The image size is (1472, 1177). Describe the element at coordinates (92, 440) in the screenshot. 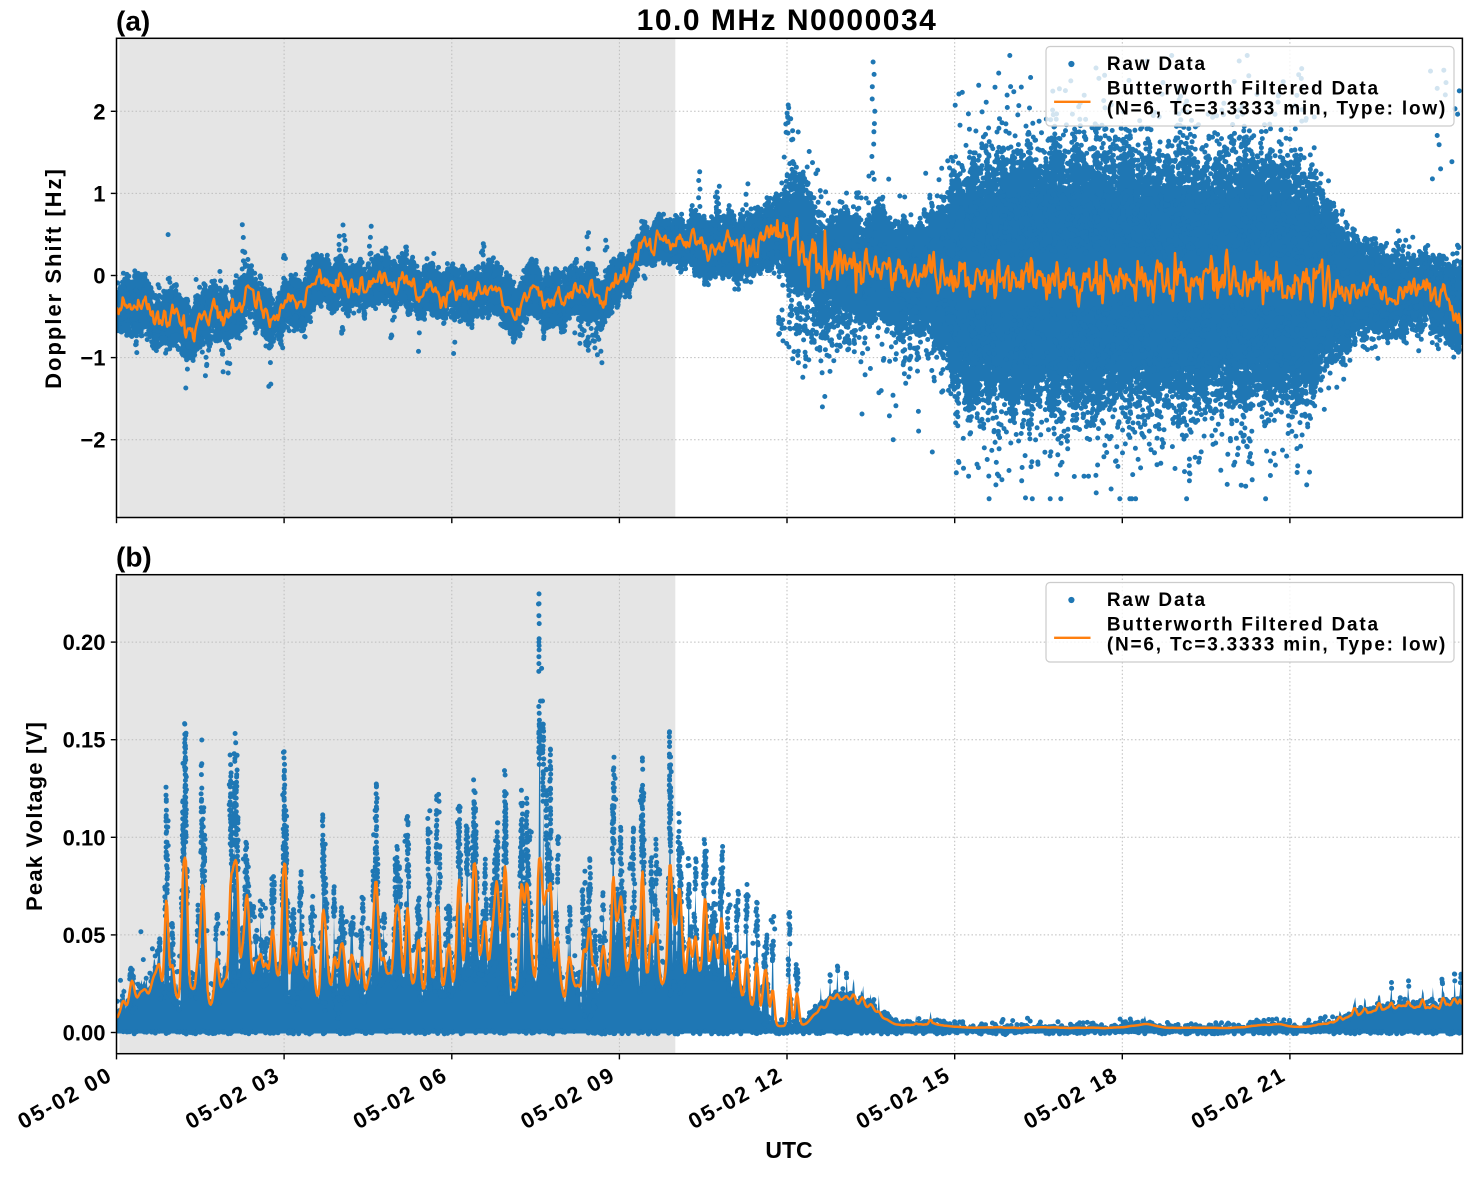

I see `svg-text: −2` at that location.